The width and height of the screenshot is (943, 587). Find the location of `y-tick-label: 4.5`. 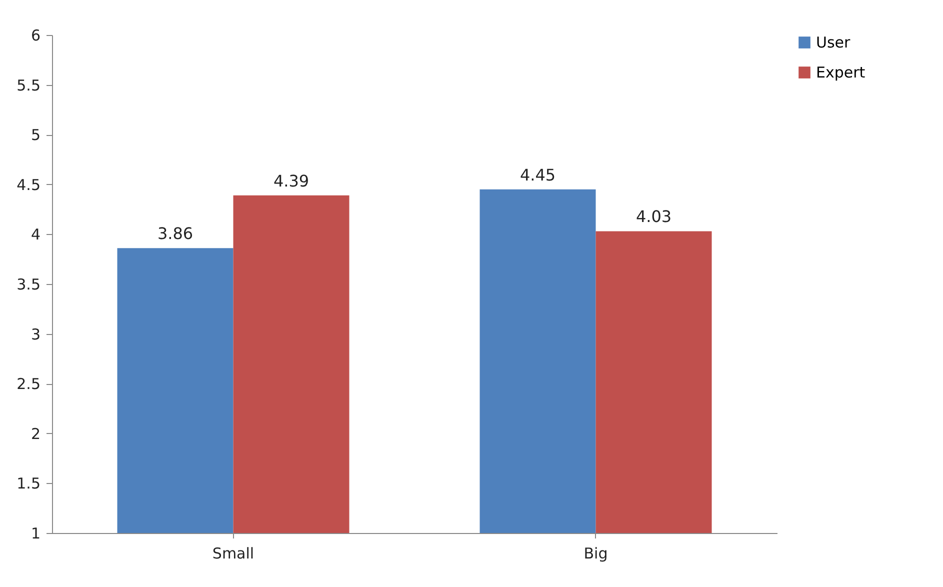

y-tick-label: 4.5 is located at coordinates (28, 185).